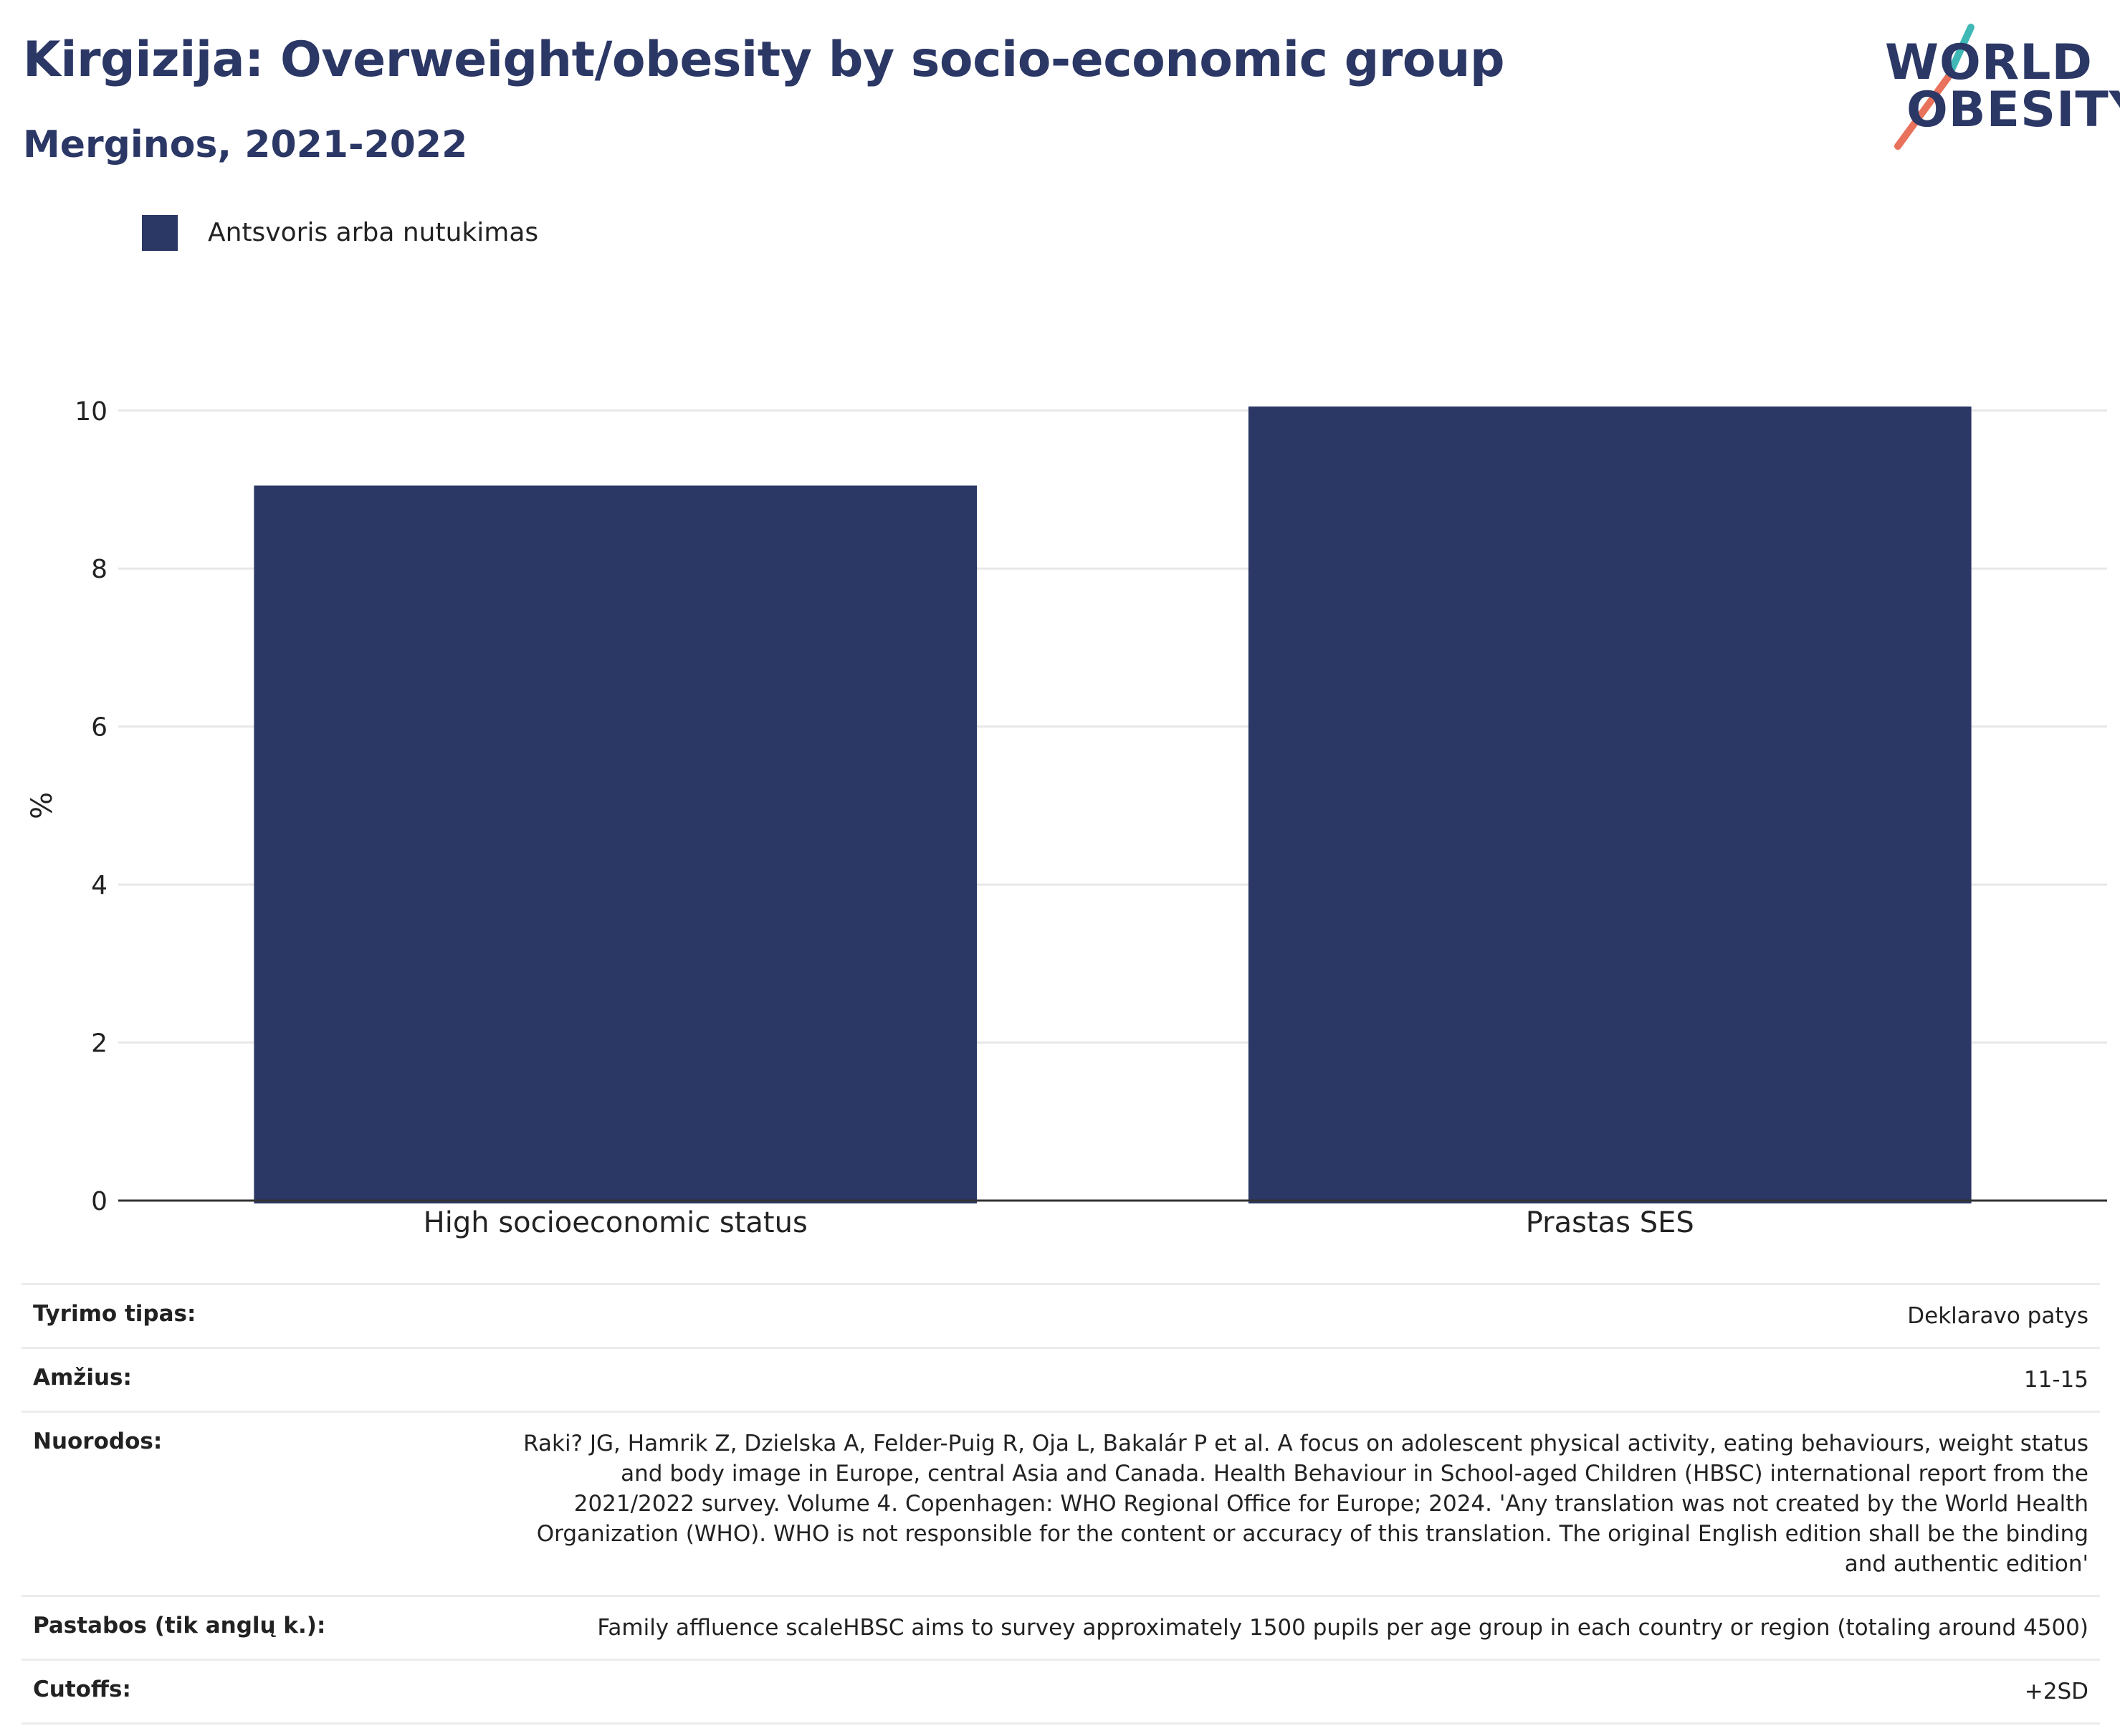  Describe the element at coordinates (1998, 1316) in the screenshot. I see `info-value: Deklaravo patys` at that location.